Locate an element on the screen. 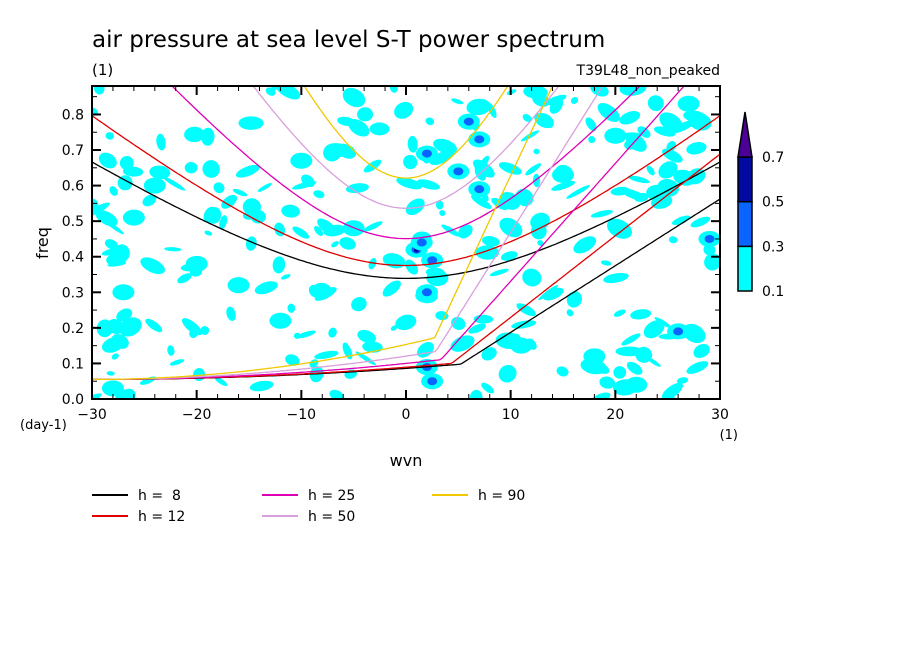 Image resolution: width=904 pixels, height=654 pixels. legend-label: h = 90 is located at coordinates (501, 496).